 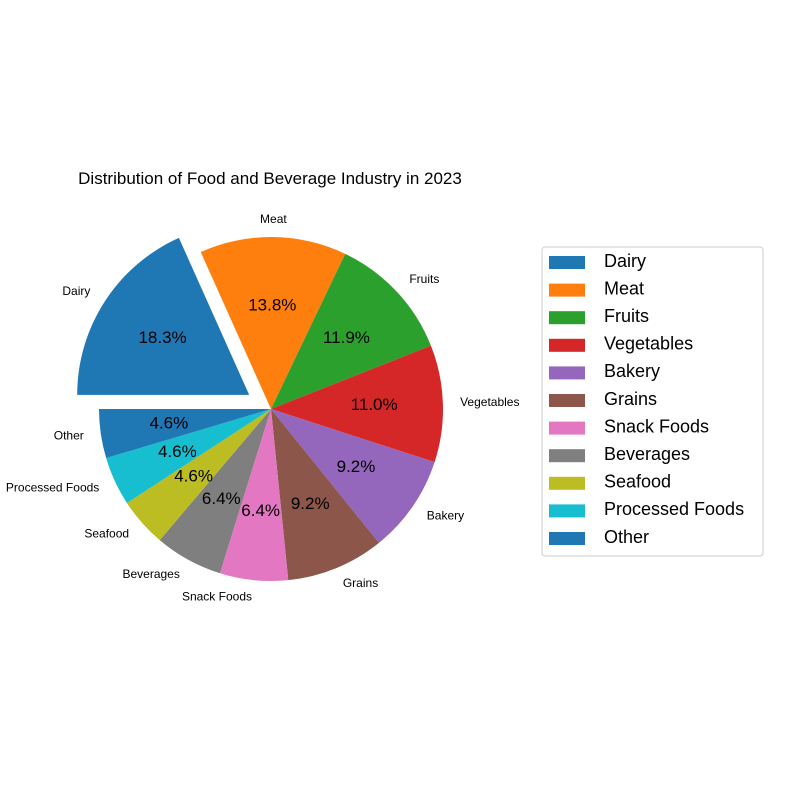 I want to click on legend-swatch-snack-foods, so click(x=567, y=428).